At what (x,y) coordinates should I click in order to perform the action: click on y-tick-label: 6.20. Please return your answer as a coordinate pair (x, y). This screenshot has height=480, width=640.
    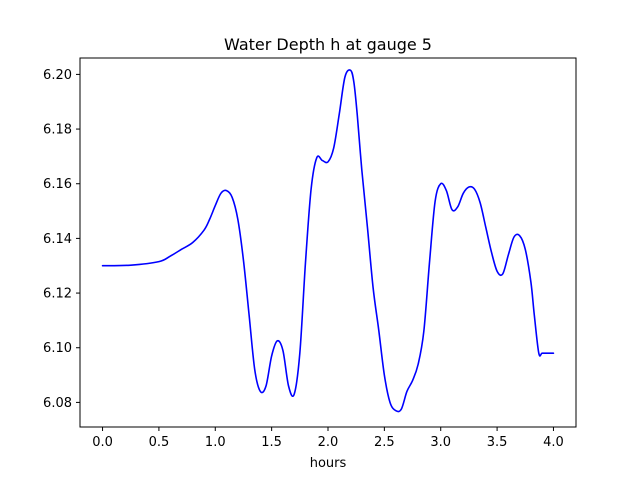
    Looking at the image, I should click on (57, 75).